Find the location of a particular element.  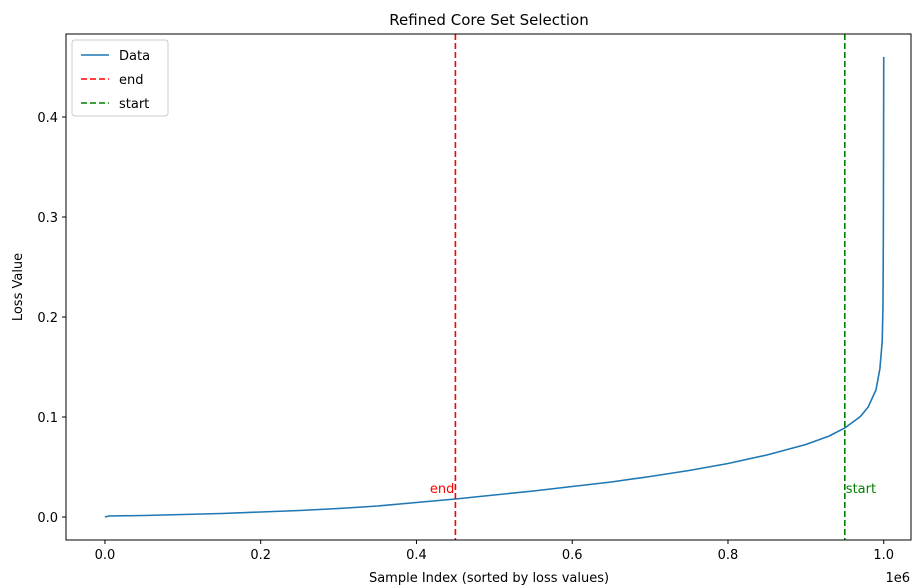

legend-label-start: start is located at coordinates (134, 104).